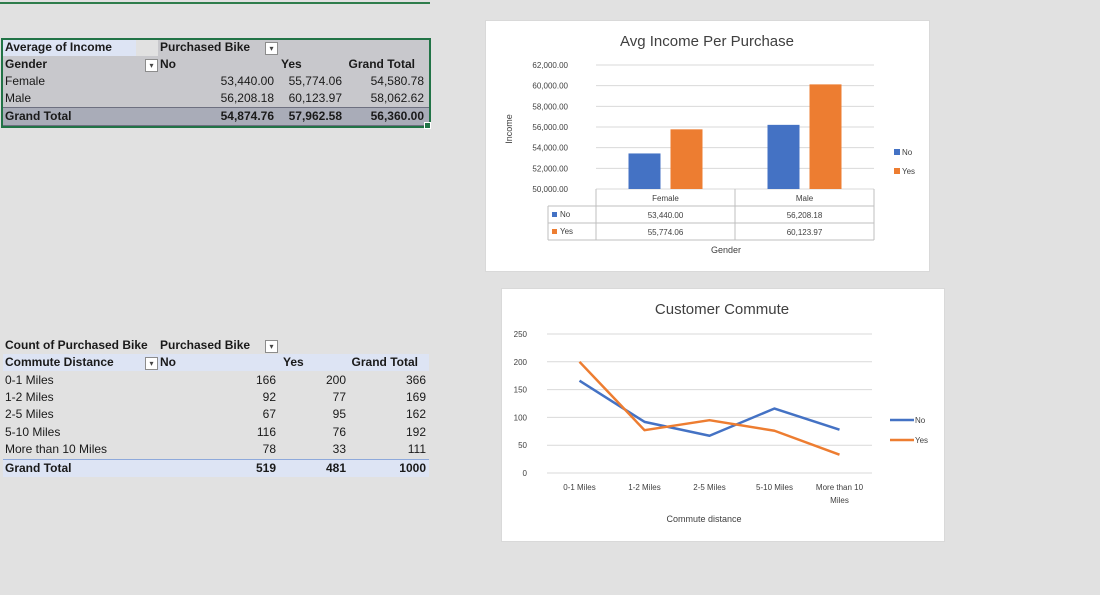  What do you see at coordinates (265, 468) in the screenshot?
I see `value-no: 519` at bounding box center [265, 468].